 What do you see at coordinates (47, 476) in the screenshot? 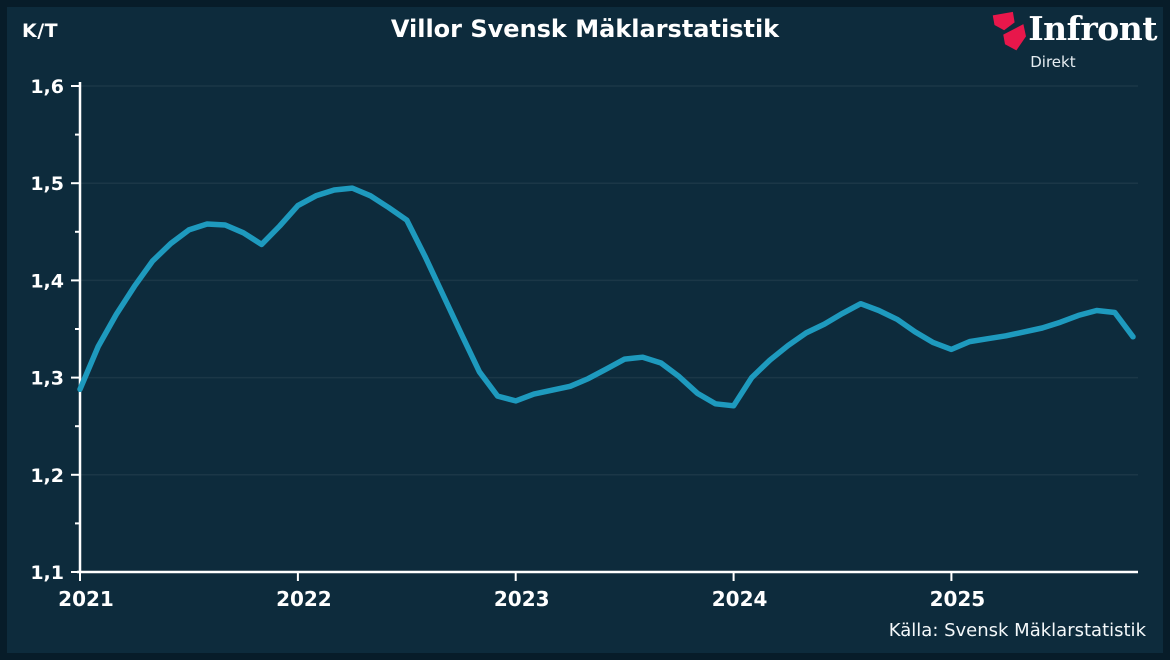
I see `y-tick-label: 1,2` at bounding box center [47, 476].